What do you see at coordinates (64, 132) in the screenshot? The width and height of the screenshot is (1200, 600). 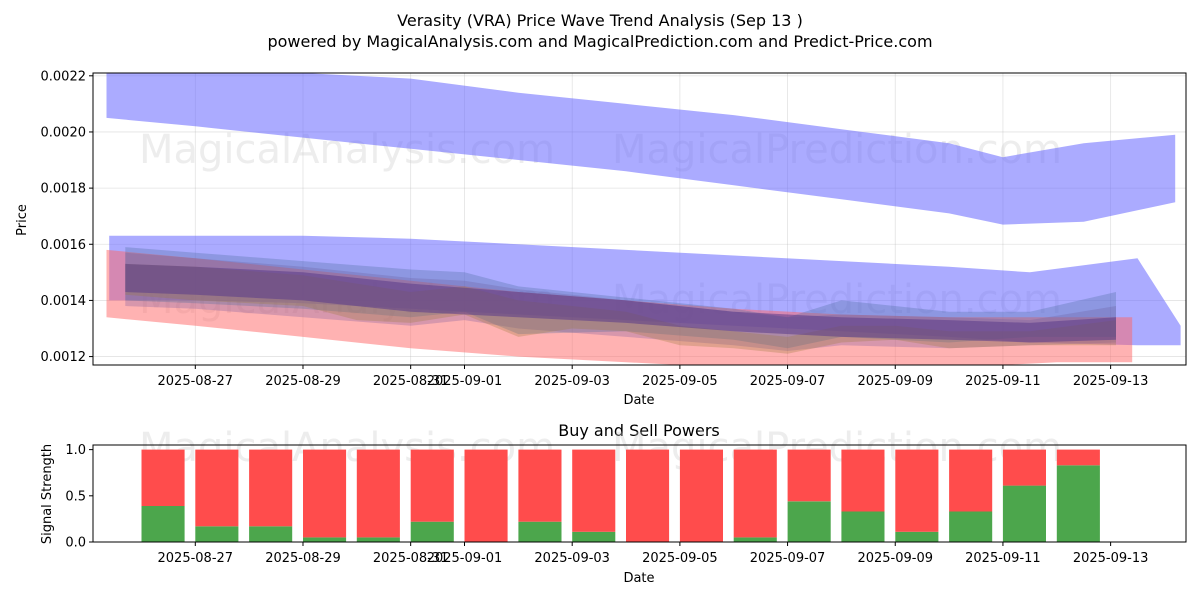 I see `y-tick-label: 0.0020` at bounding box center [64, 132].